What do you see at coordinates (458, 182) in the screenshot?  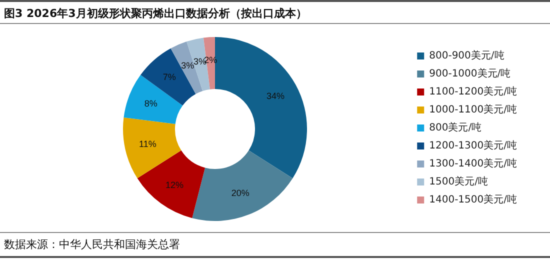 I see `legend-label: 1500美元/吨` at bounding box center [458, 182].